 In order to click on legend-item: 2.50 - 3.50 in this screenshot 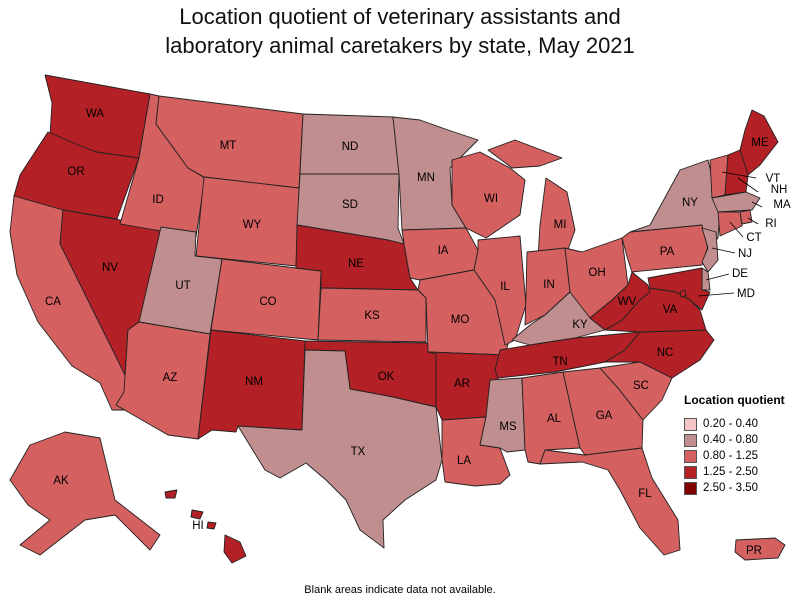, I will do `click(742, 488)`.